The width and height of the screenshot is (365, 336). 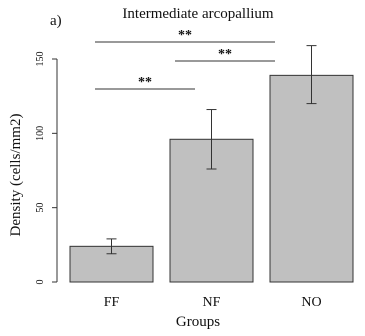 What do you see at coordinates (112, 302) in the screenshot?
I see `x-tick-label: FF` at bounding box center [112, 302].